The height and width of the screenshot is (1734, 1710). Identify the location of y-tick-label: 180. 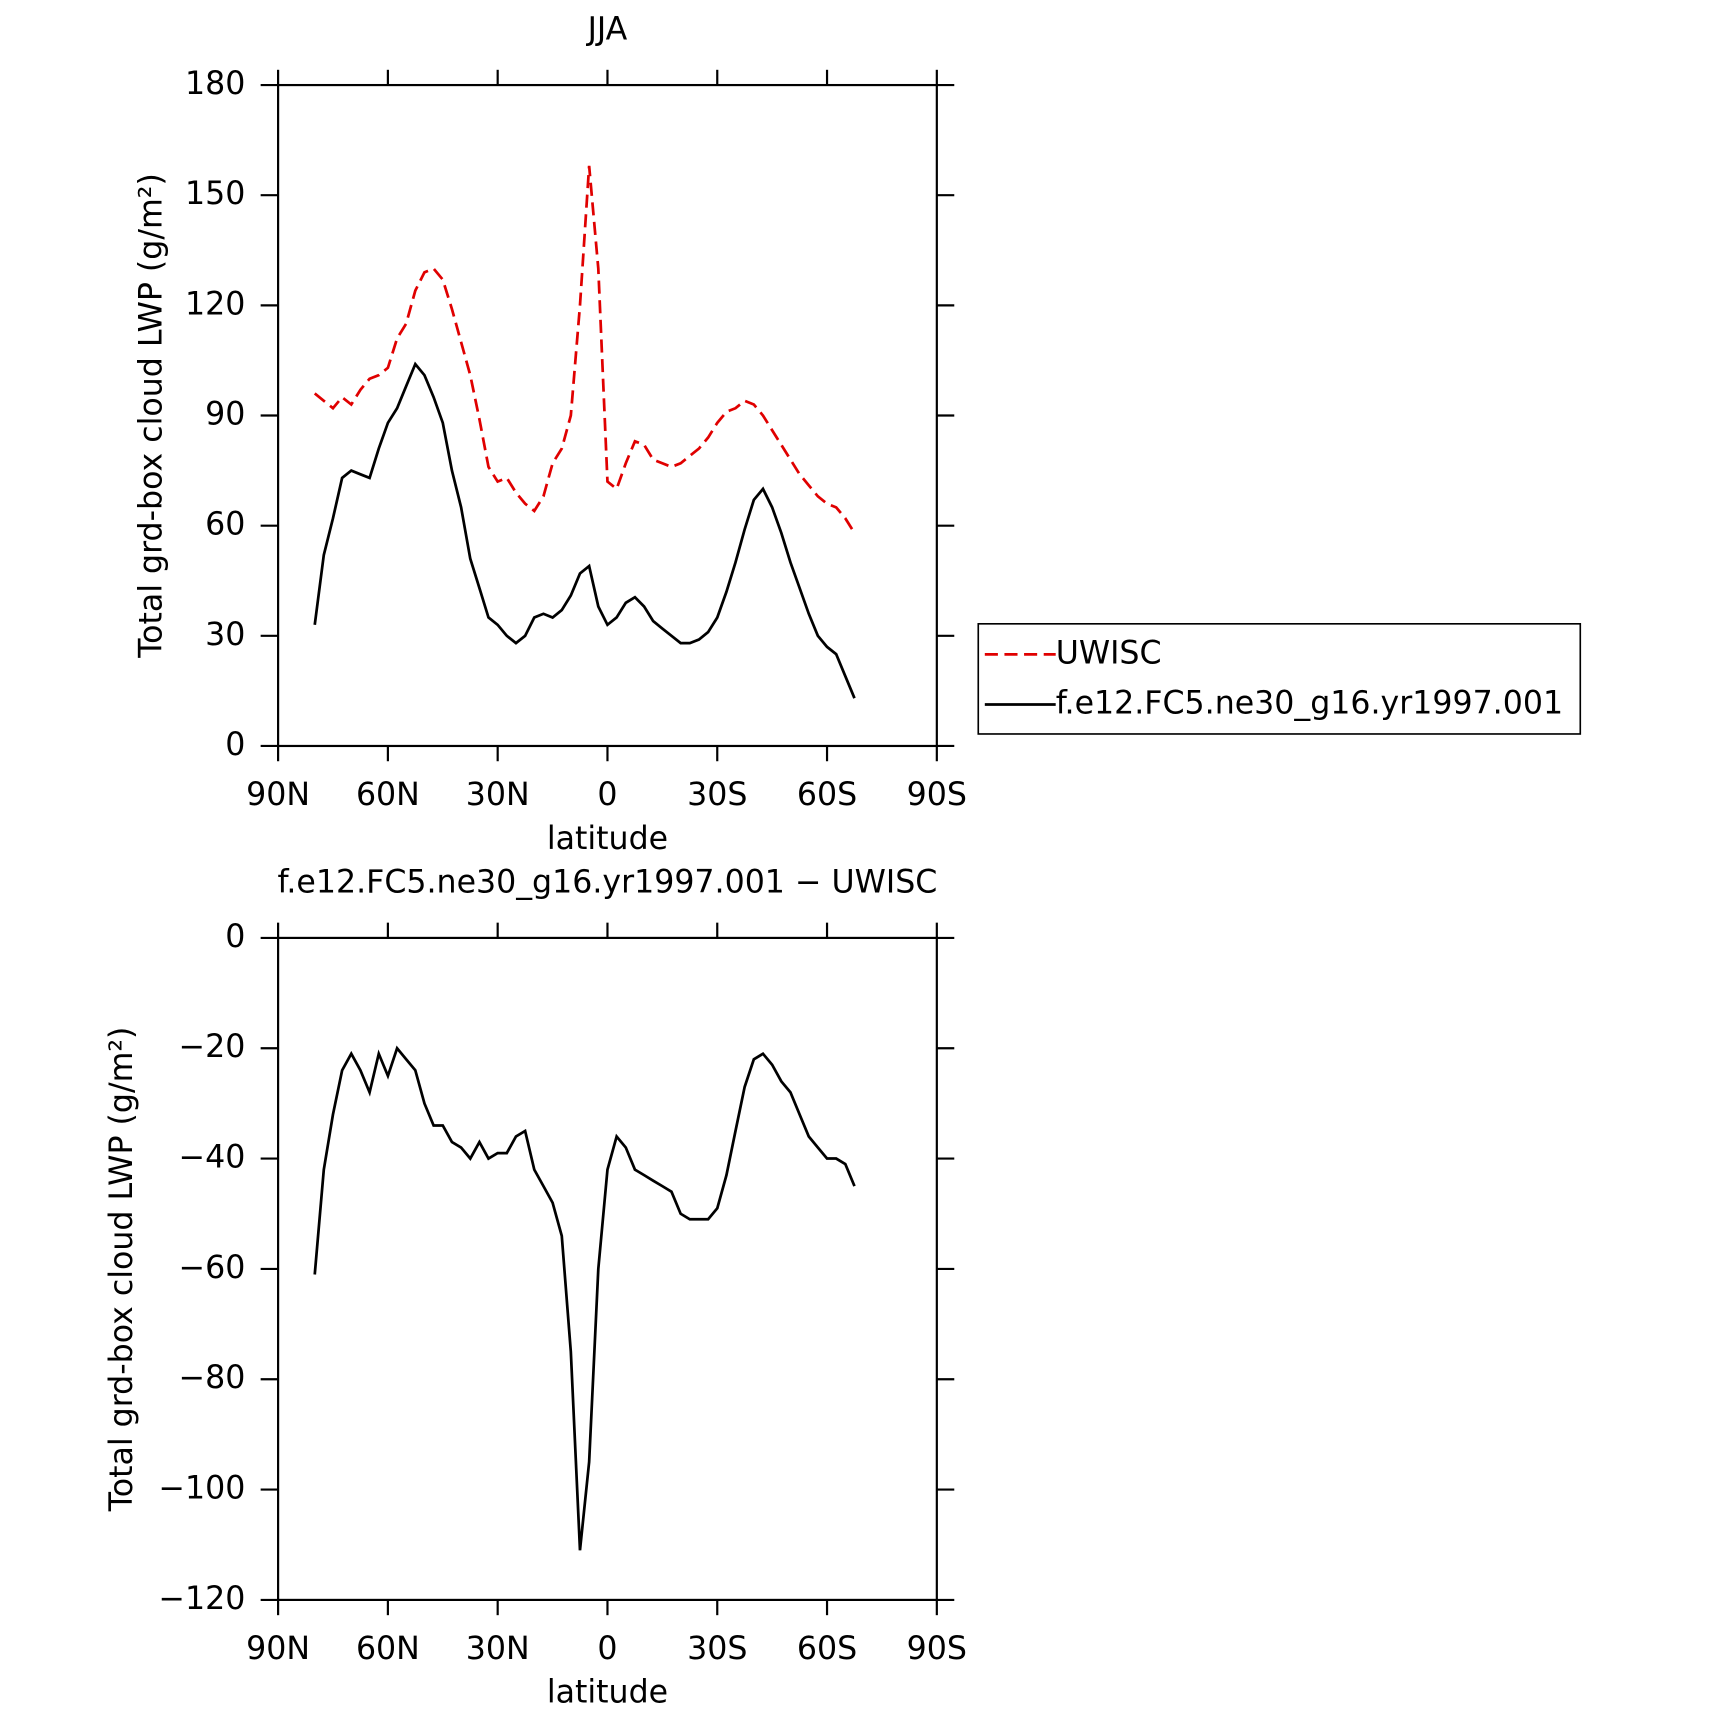
(215, 84).